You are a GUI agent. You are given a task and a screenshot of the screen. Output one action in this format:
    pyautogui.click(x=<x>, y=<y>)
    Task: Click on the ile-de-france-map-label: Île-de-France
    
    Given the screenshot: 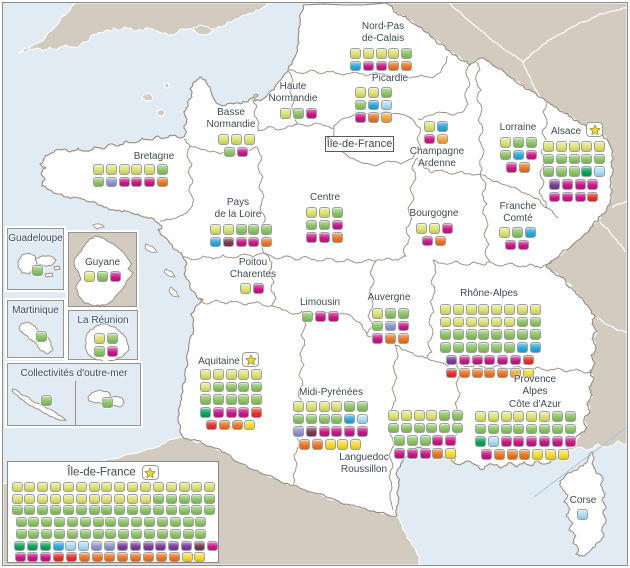 What is the action you would take?
    pyautogui.click(x=359, y=144)
    